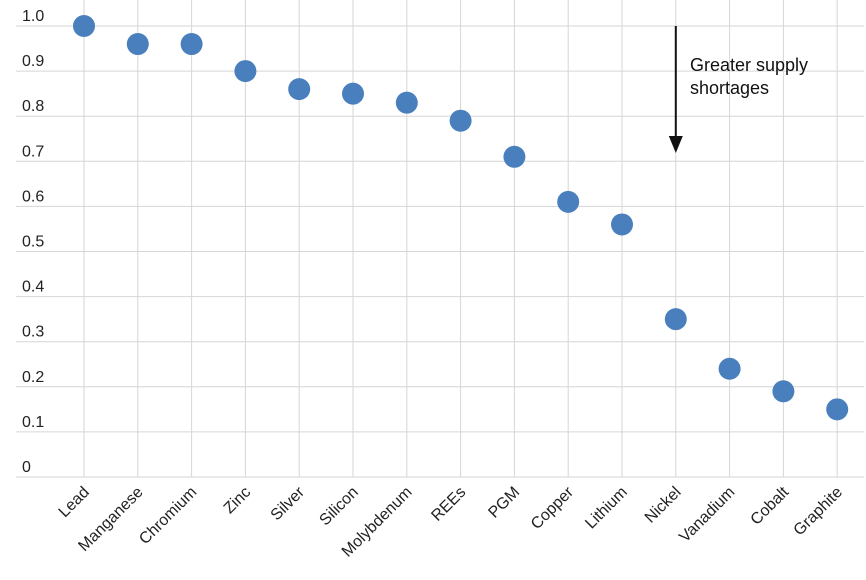 Image resolution: width=866 pixels, height=580 pixels. I want to click on x-tick-label: Cobalt, so click(770, 505).